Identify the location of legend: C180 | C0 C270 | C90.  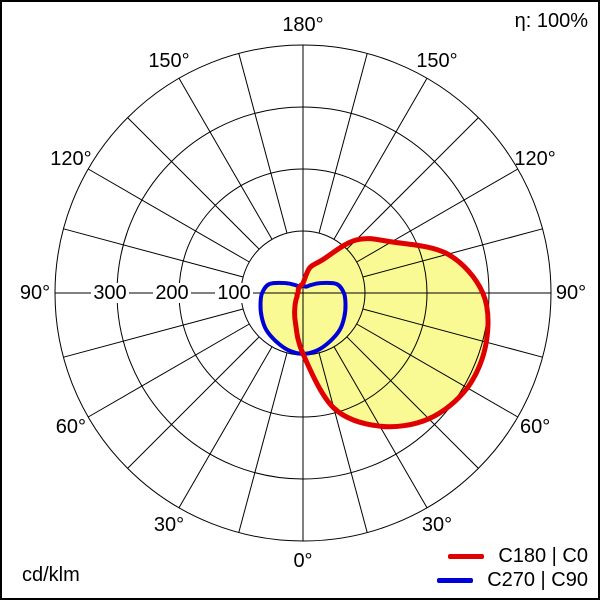
(512, 568).